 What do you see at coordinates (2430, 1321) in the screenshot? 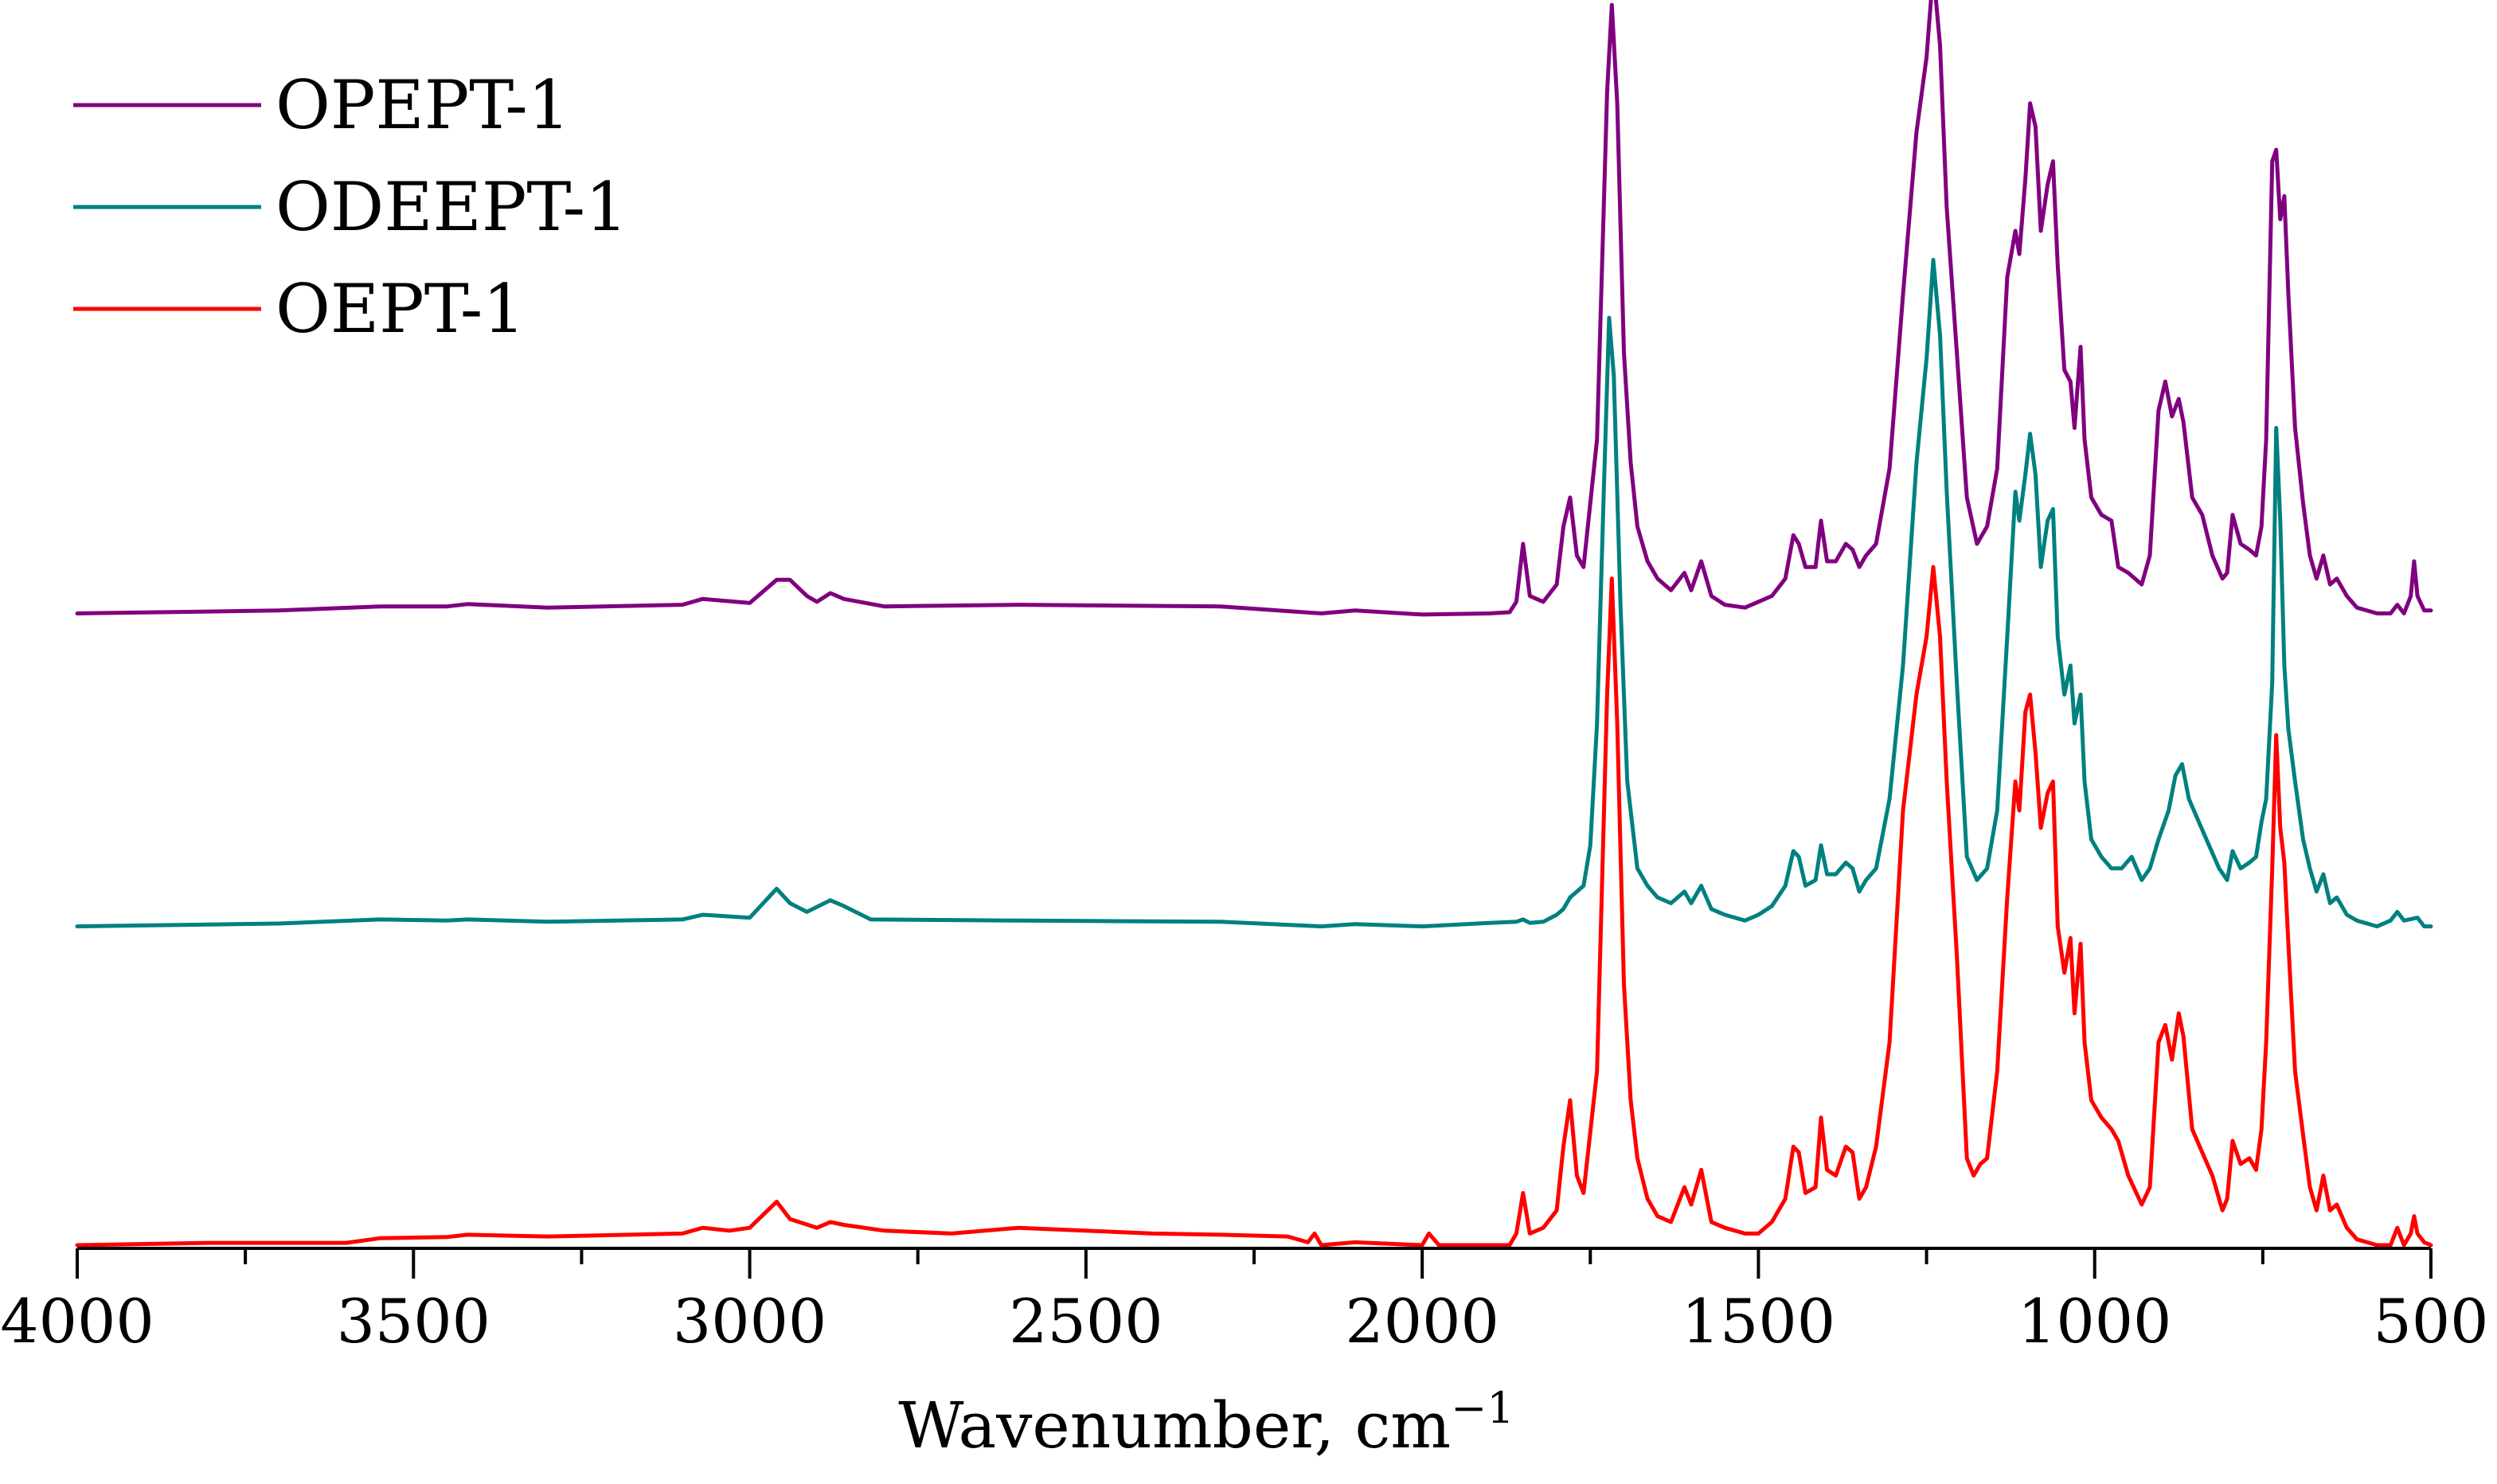
I see `x-tick-label: 500` at bounding box center [2430, 1321].